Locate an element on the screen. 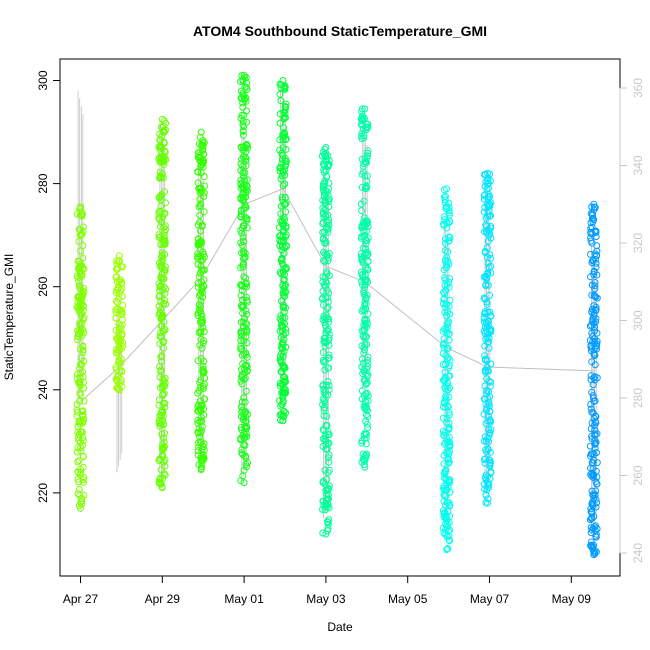 The width and height of the screenshot is (650, 650). x-tick-label: Apr 27 is located at coordinates (81, 599).